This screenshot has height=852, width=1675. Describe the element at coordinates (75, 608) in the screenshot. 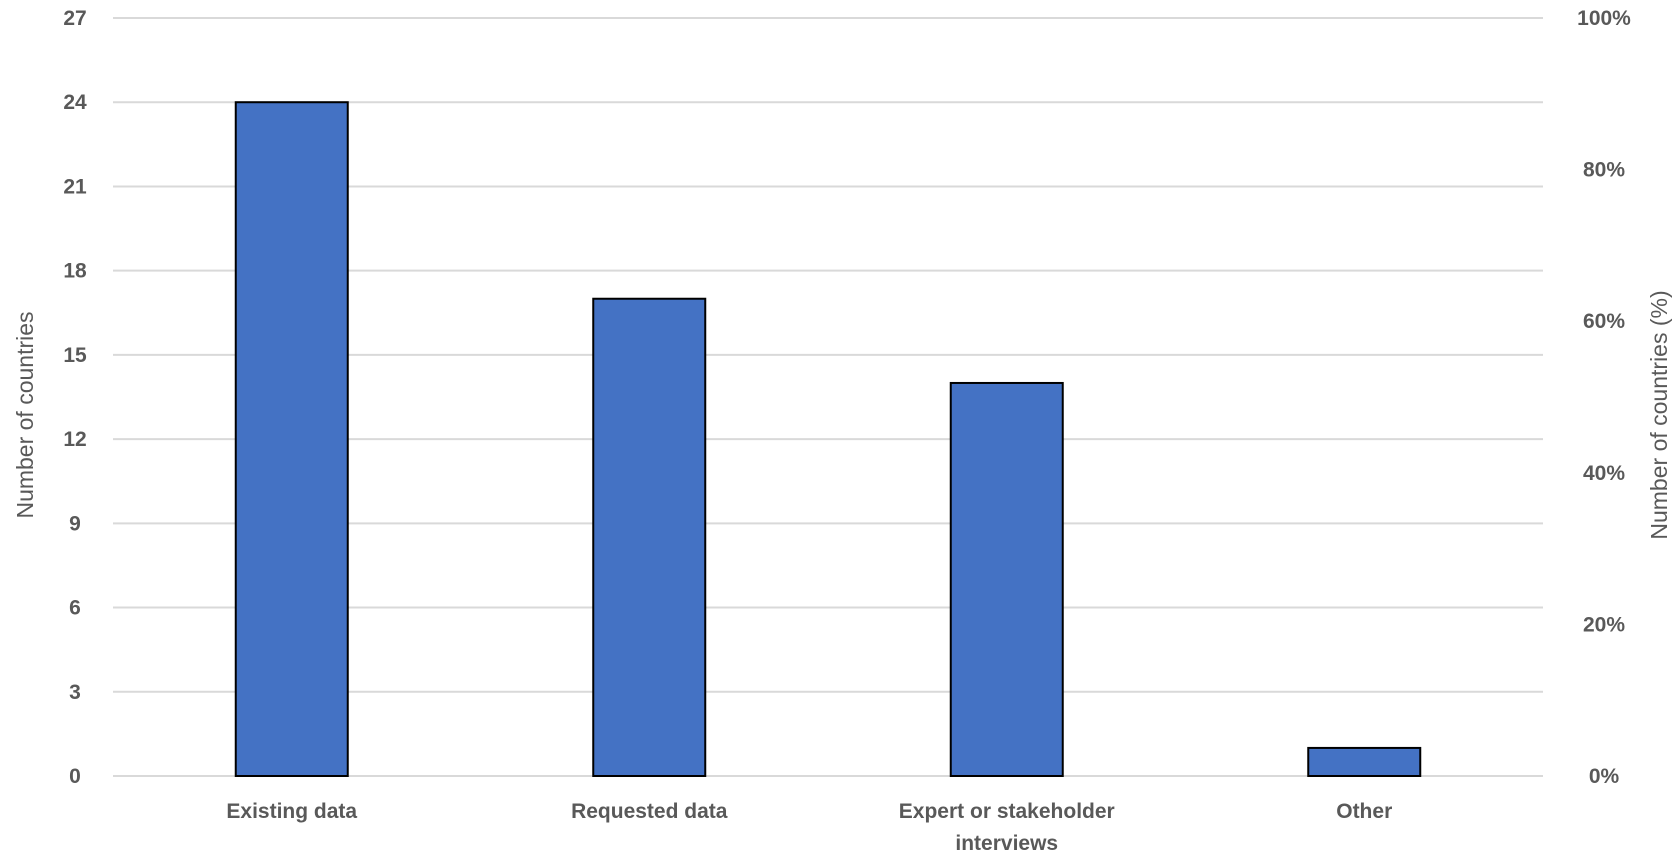

I see `y-tick-label: 6` at that location.